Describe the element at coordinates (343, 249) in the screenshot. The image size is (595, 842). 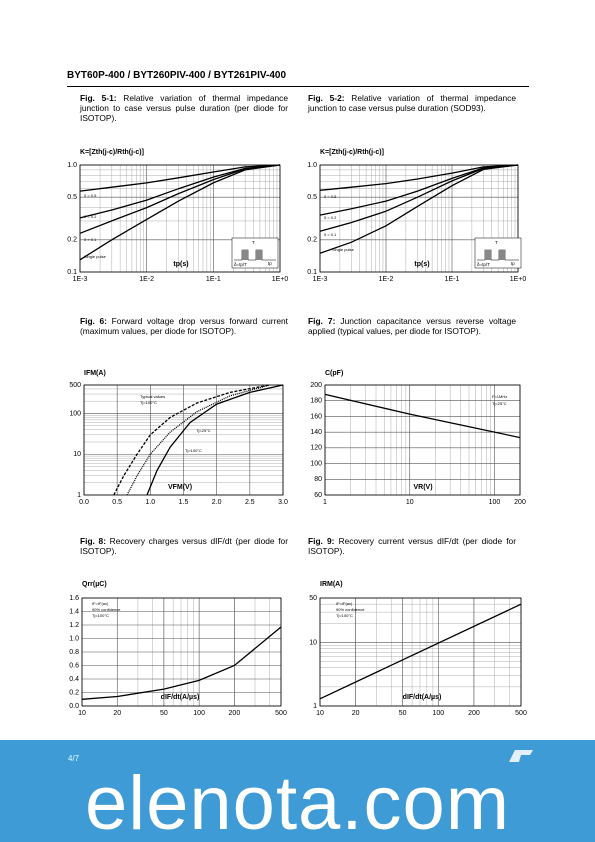
I see `annotation: Single pulse` at that location.